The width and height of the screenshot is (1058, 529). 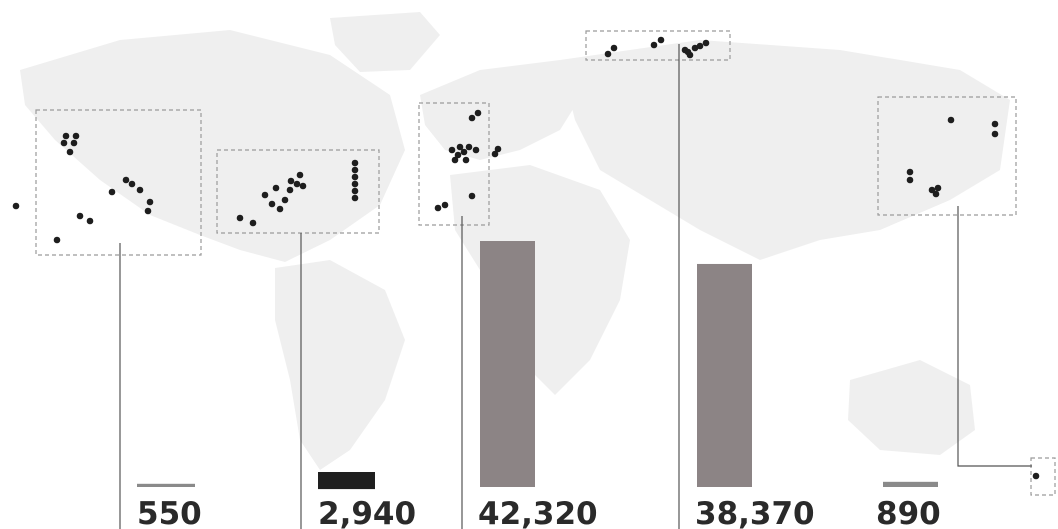 What do you see at coordinates (367, 512) in the screenshot?
I see `value-label-2: 2,940` at bounding box center [367, 512].